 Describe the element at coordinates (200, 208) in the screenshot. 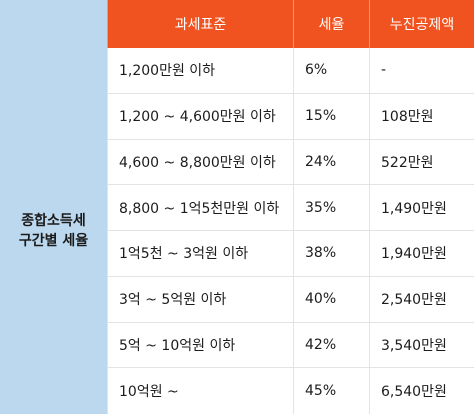

I see `table-row-4-base: 8,800 ~ 1억5천만원 이하` at that location.